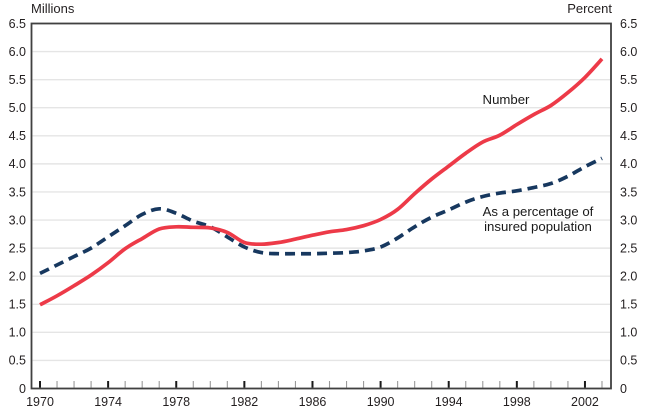 This screenshot has height=416, width=649. Describe the element at coordinates (313, 402) in the screenshot. I see `x-axis-label: 1986` at that location.